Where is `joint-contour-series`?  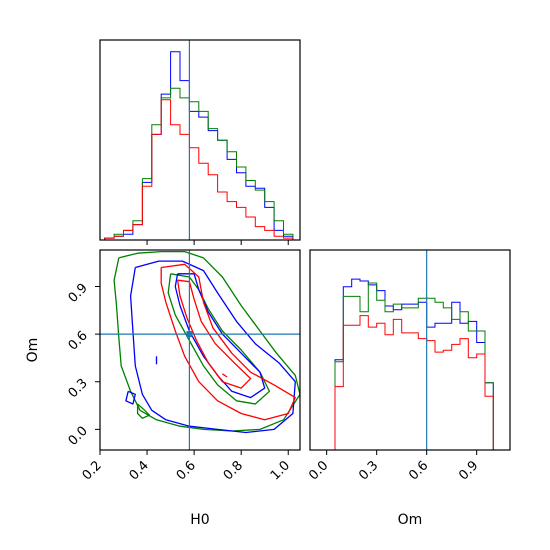 joint-contour-series is located at coordinates (206, 342).